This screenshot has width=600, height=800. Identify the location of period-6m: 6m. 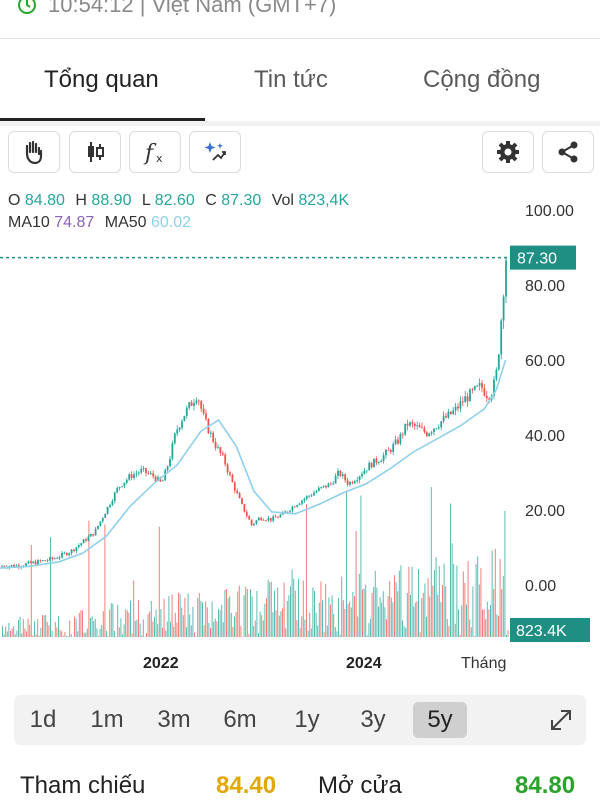
(240, 719).